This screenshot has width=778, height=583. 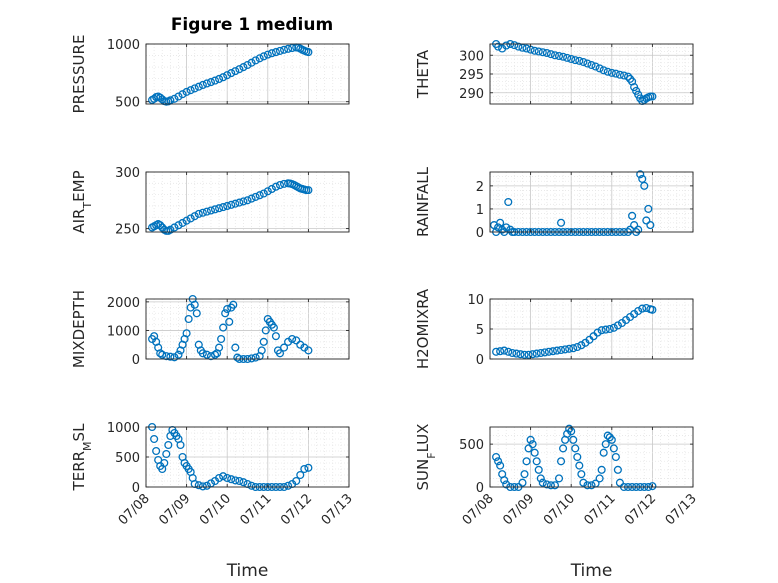 What do you see at coordinates (475, 300) in the screenshot?
I see `y-tick-label: 10` at bounding box center [475, 300].